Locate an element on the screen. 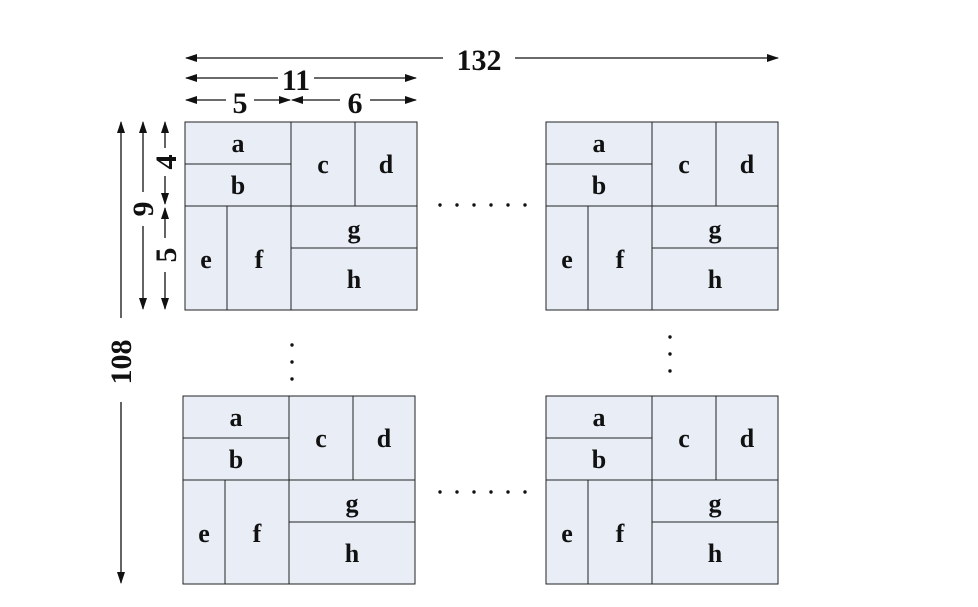  dimension-upper-part-height: 4 is located at coordinates (166, 163).